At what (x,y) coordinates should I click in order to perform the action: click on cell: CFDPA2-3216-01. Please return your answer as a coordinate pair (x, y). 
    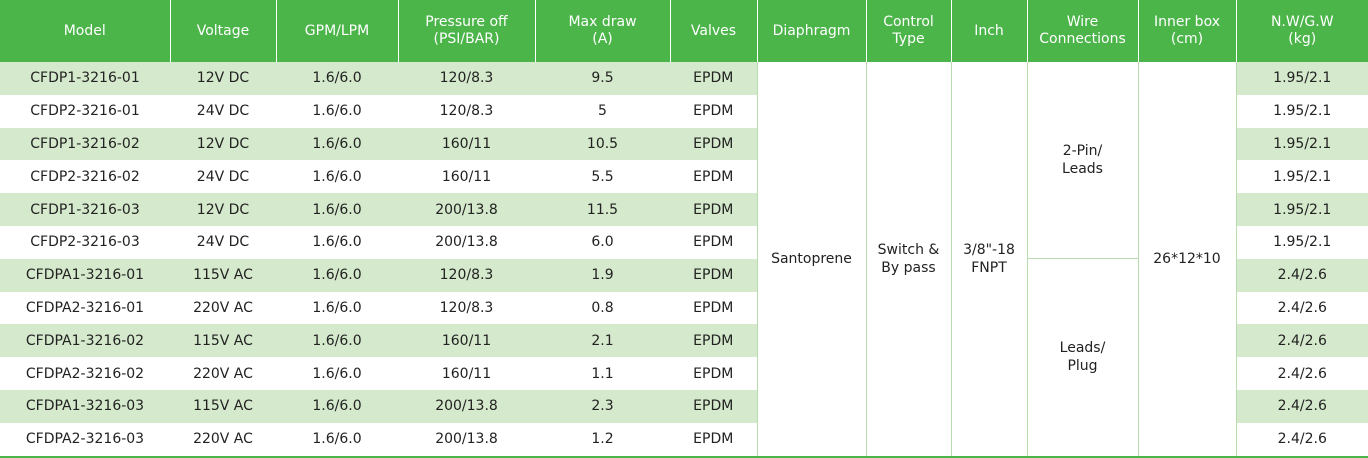
    Looking at the image, I should click on (85, 307).